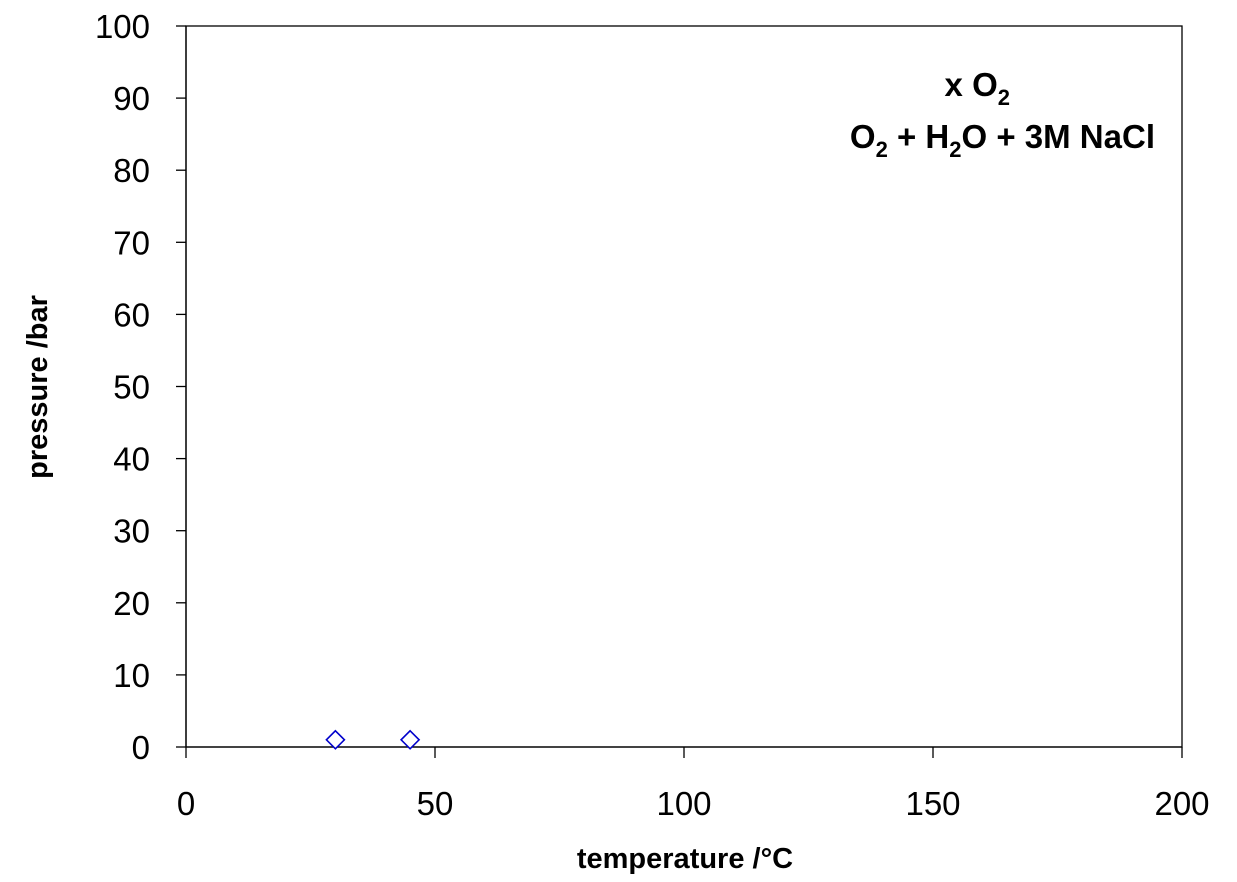 This screenshot has width=1237, height=882. What do you see at coordinates (131, 531) in the screenshot?
I see `y-tick-label: 30` at bounding box center [131, 531].